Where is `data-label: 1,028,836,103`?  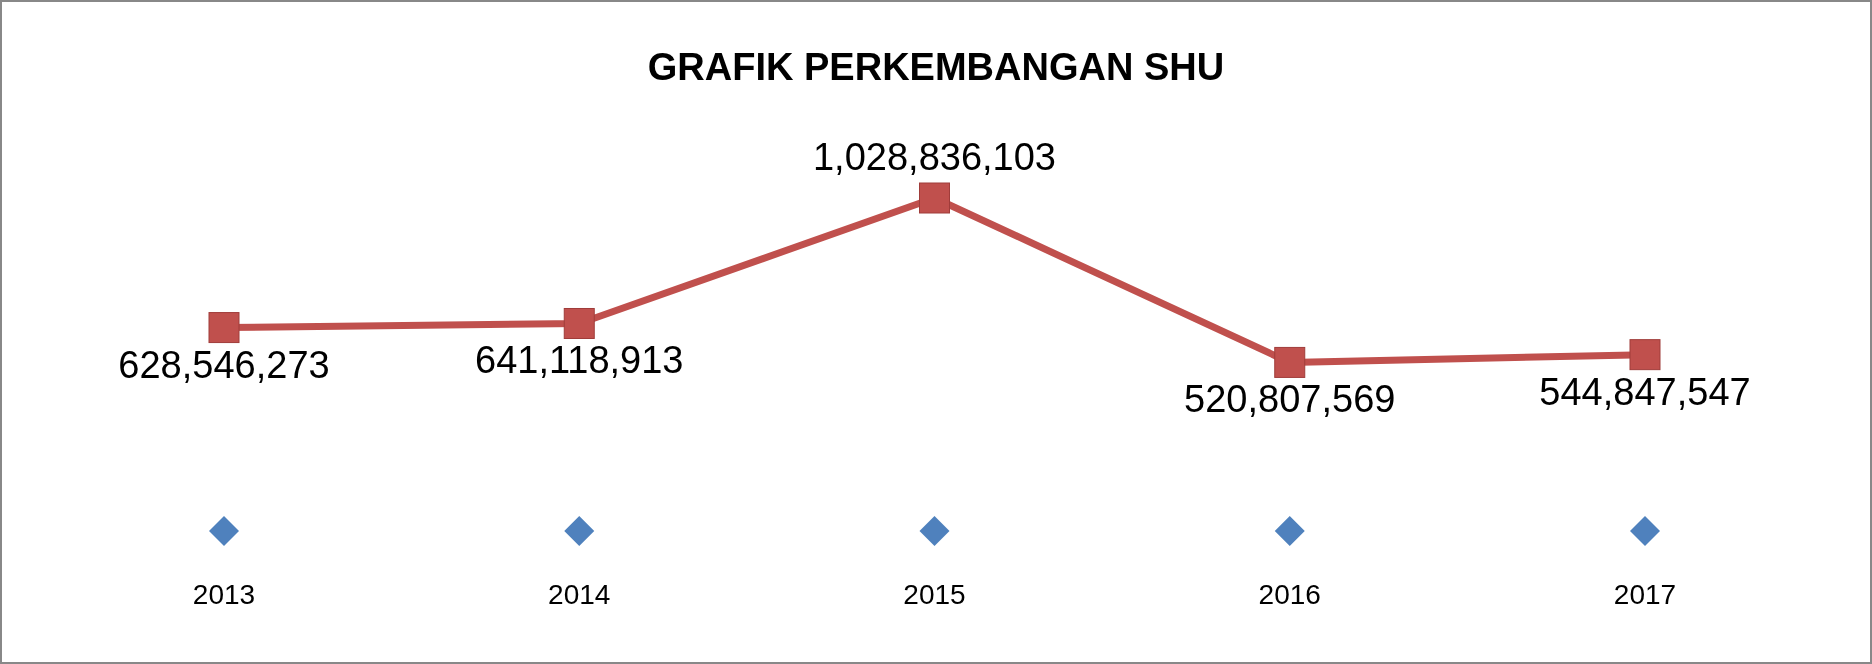
data-label: 1,028,836,103 is located at coordinates (934, 157).